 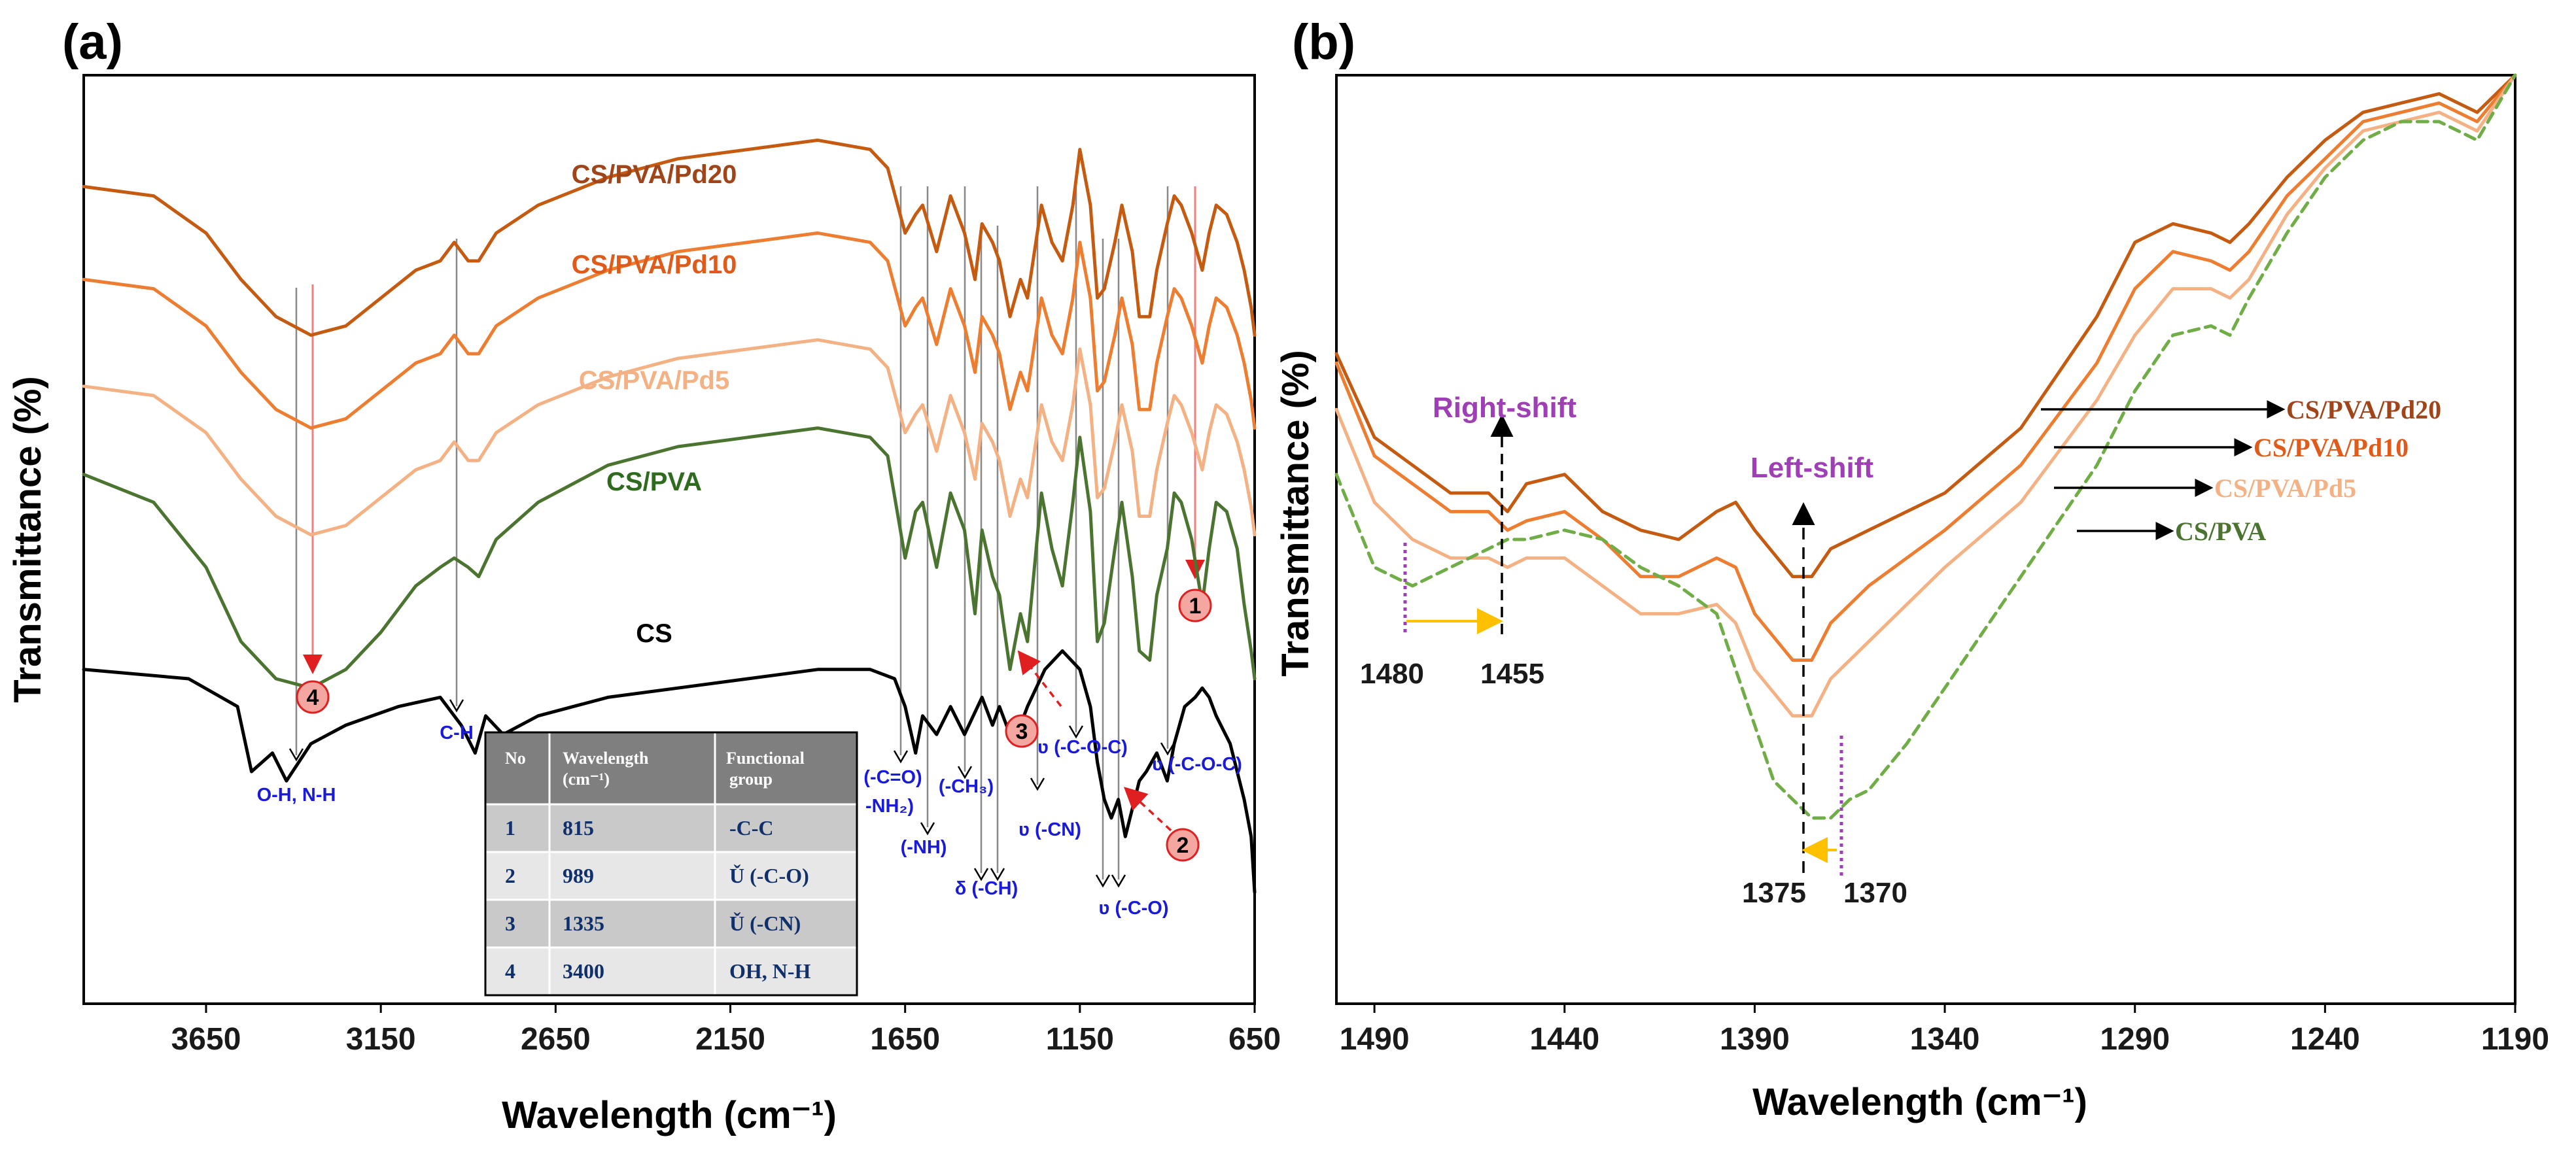 What do you see at coordinates (769, 875) in the screenshot?
I see `svg-text: Ǔ (-C-O)` at bounding box center [769, 875].